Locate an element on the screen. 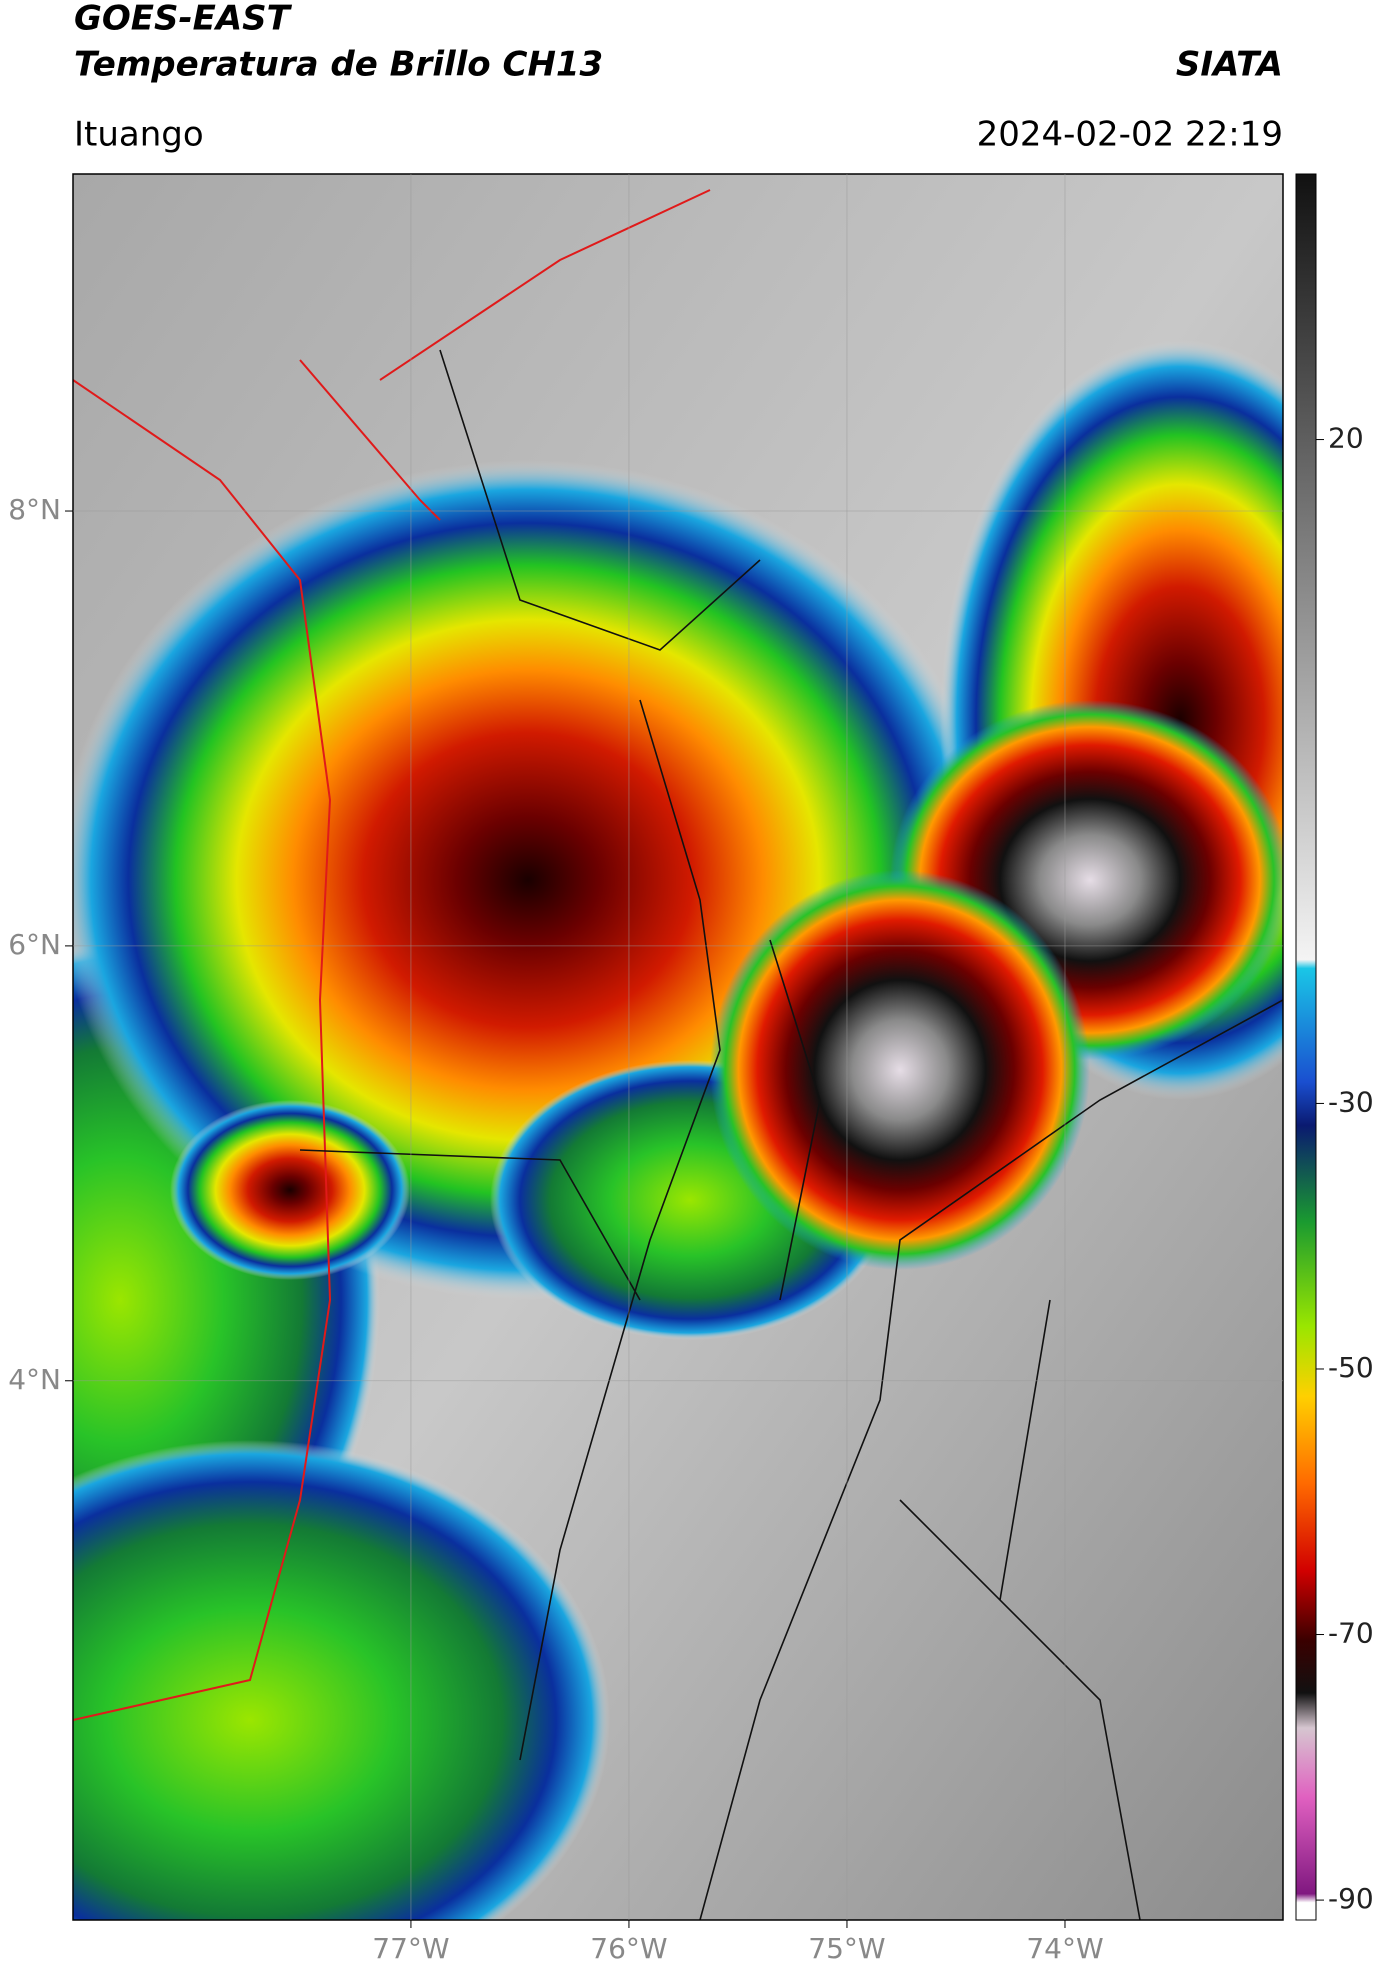 The image size is (1384, 1985). colorbar is located at coordinates (1306, 1047).